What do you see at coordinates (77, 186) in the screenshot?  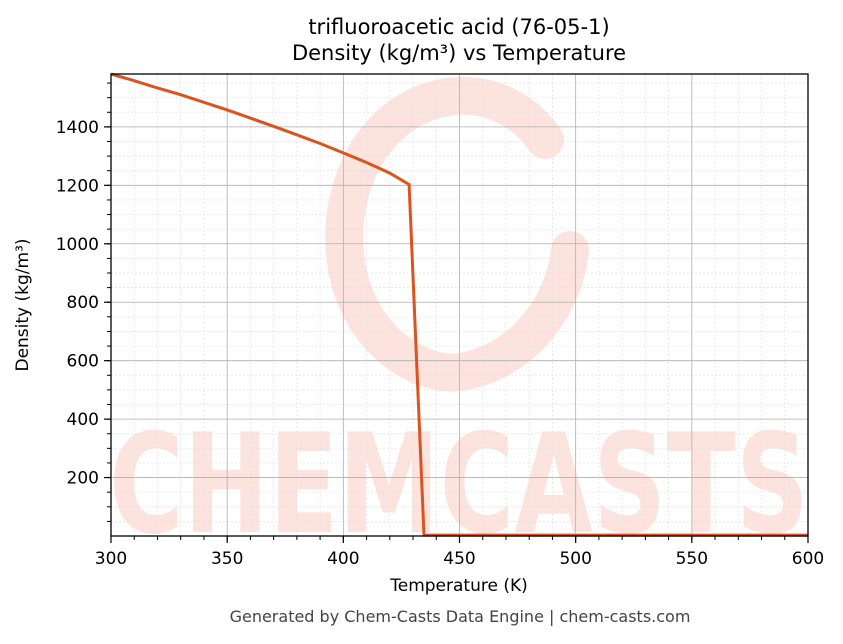 I see `y-tick-label: 1200` at bounding box center [77, 186].